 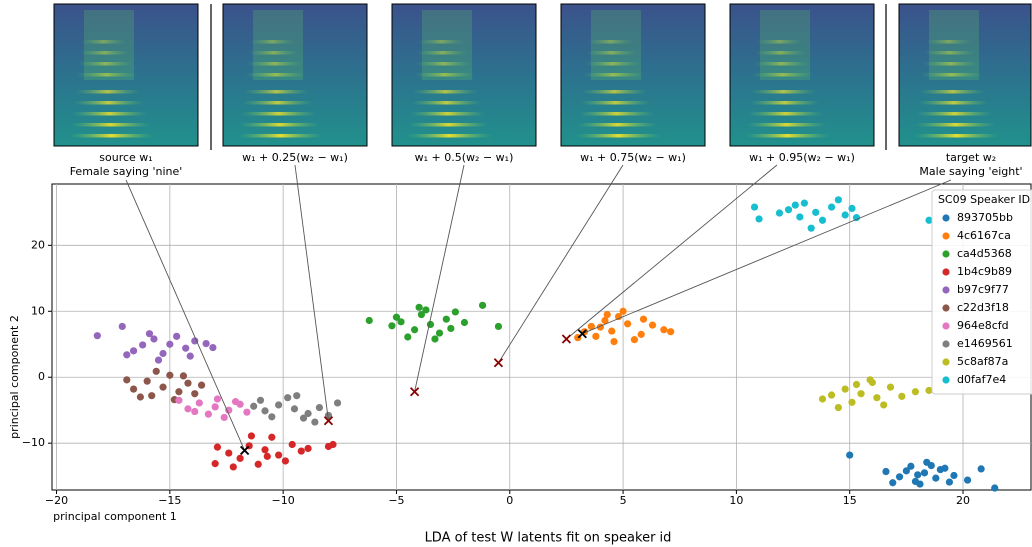 What do you see at coordinates (984, 199) in the screenshot?
I see `legend-title: SC09 Speaker ID` at bounding box center [984, 199].